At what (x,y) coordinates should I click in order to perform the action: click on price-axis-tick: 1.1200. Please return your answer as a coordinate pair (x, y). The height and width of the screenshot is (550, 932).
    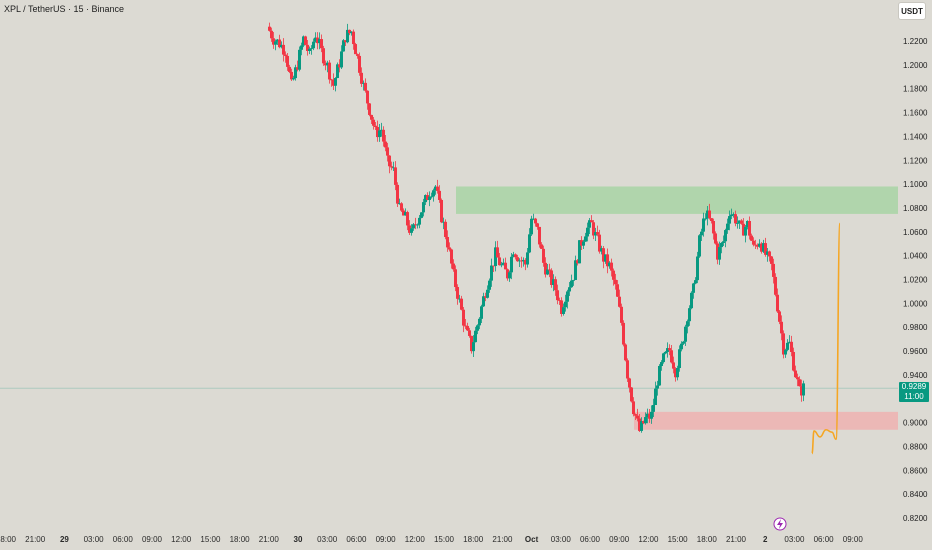
    Looking at the image, I should click on (915, 160).